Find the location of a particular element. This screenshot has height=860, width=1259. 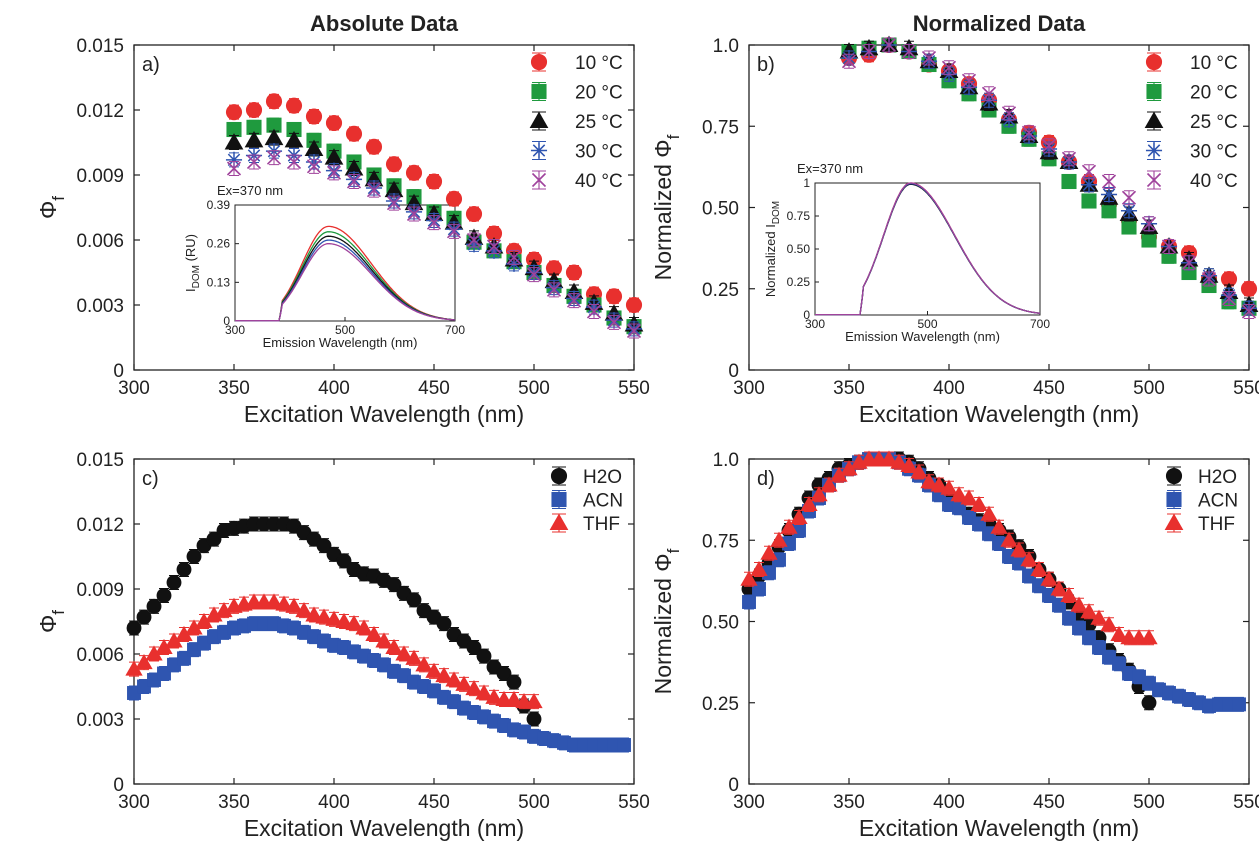

y-tick-label: 0.009 is located at coordinates (100, 590).